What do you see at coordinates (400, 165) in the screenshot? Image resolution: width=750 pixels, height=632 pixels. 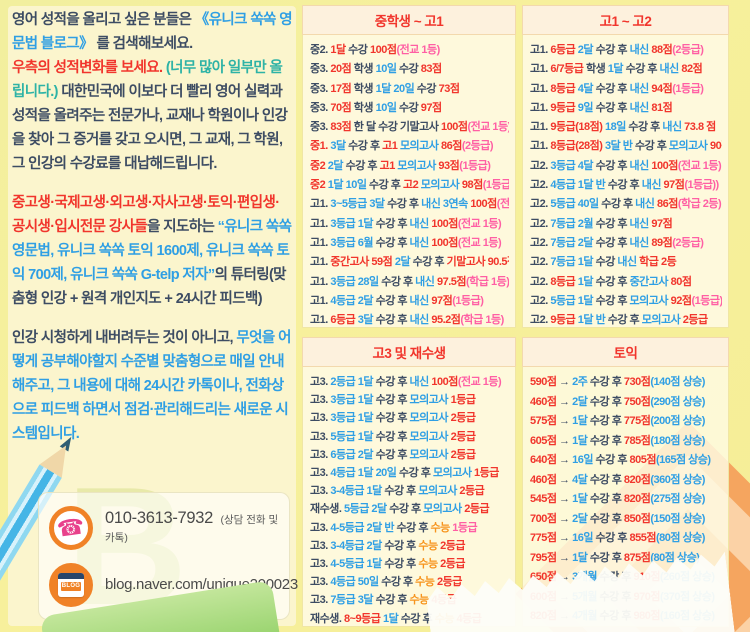 I see `score-row: 중2 2달 수강 후 고1 모의고사 93점(1등급)` at bounding box center [400, 165].